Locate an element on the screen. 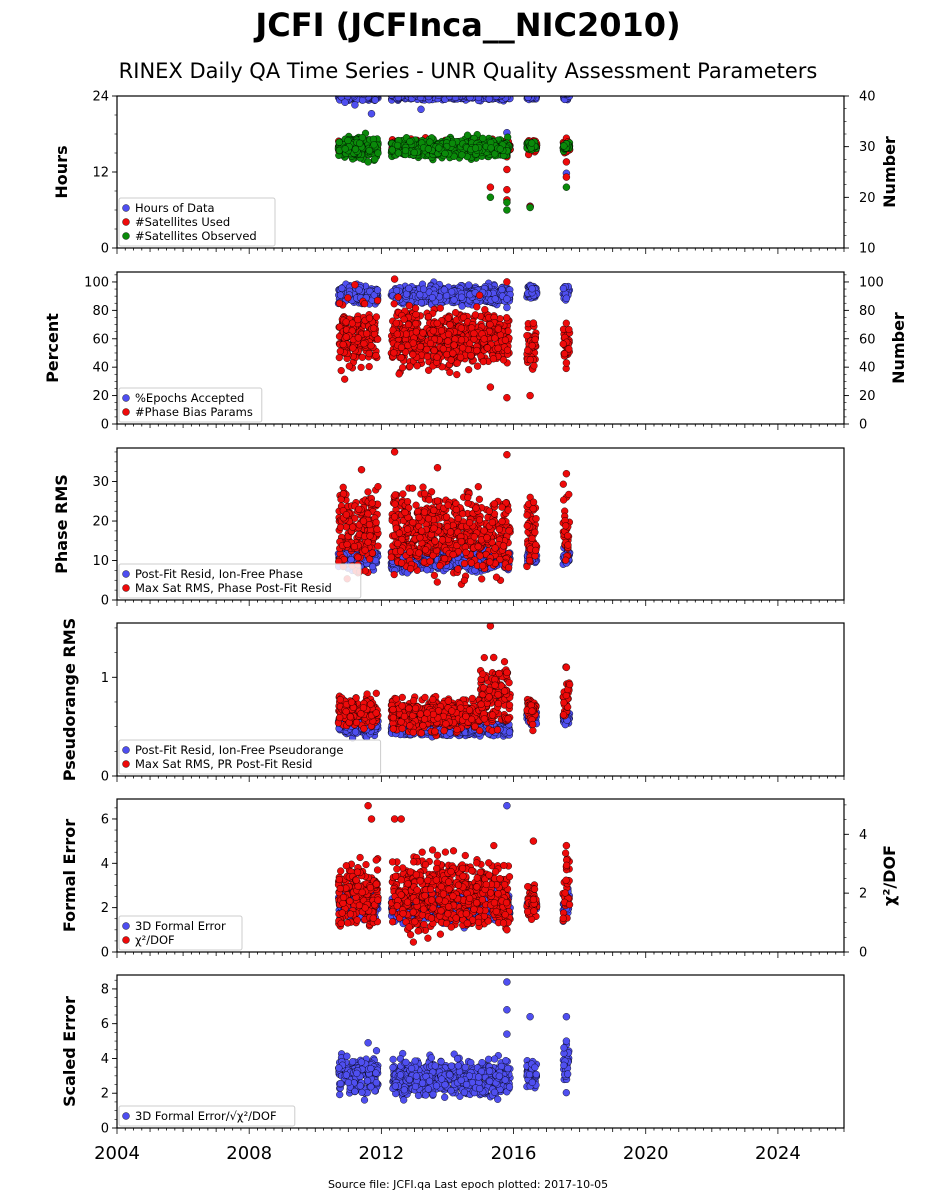  y-tick-label: 100 is located at coordinates (96, 282).